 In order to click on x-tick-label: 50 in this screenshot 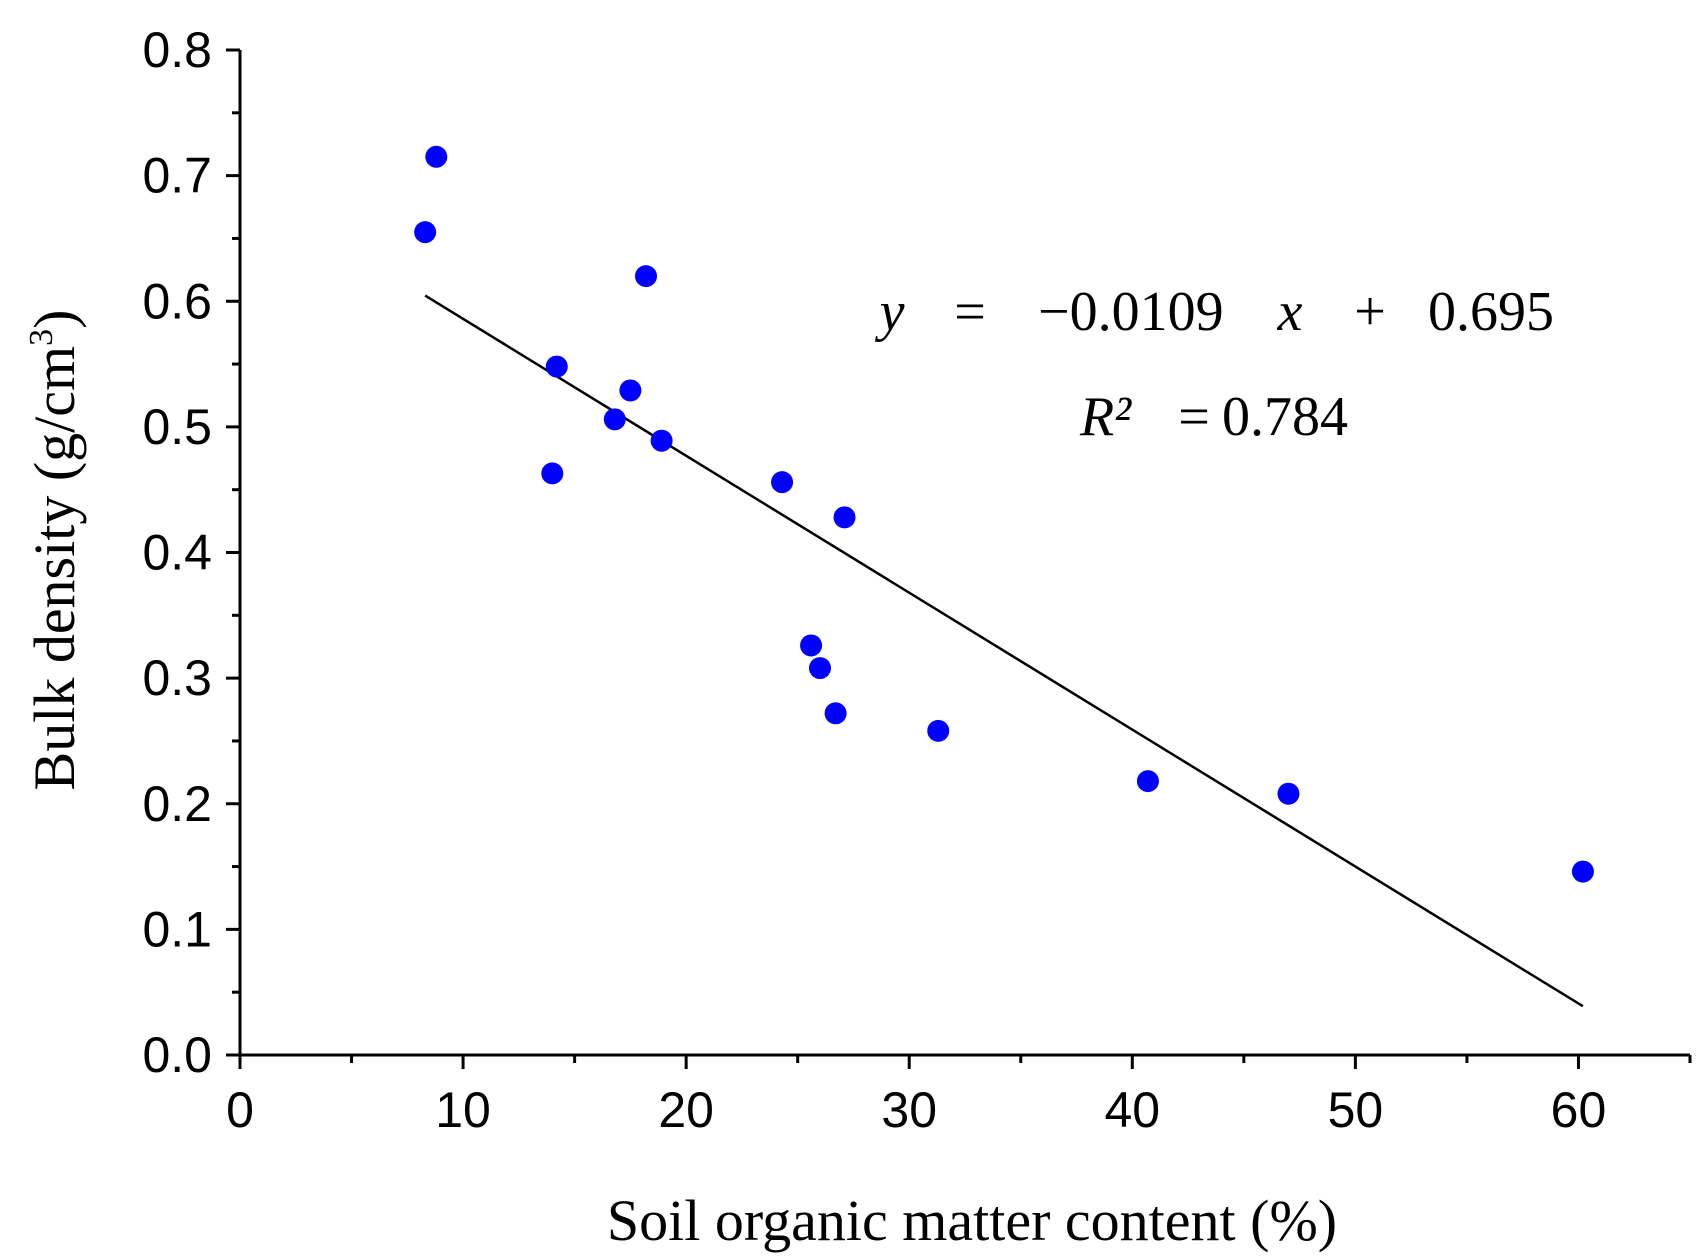, I will do `click(1356, 1110)`.